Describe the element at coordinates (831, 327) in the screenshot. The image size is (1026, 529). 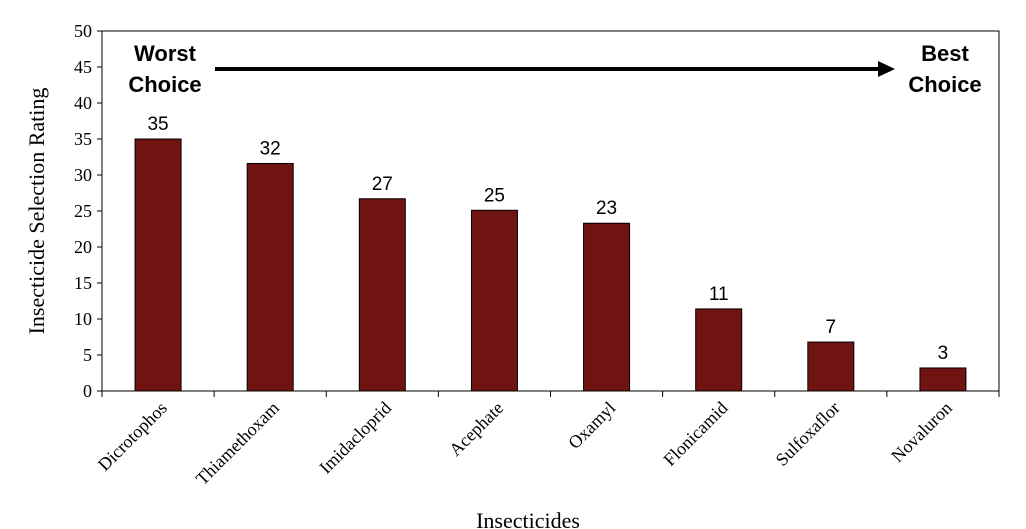
I see `data-label: 7` at that location.